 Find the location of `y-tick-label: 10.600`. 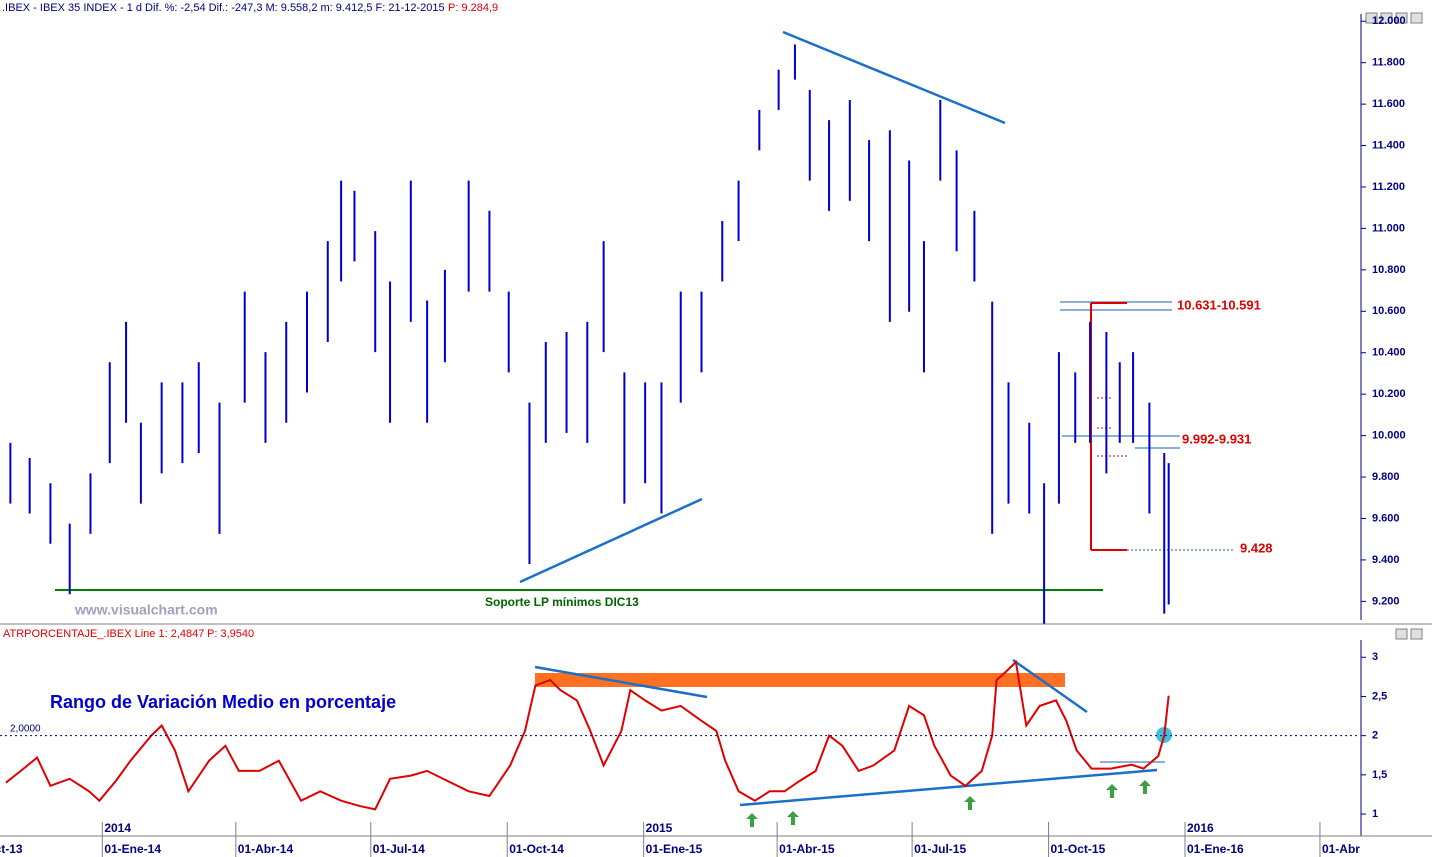

y-tick-label: 10.600 is located at coordinates (1389, 311).